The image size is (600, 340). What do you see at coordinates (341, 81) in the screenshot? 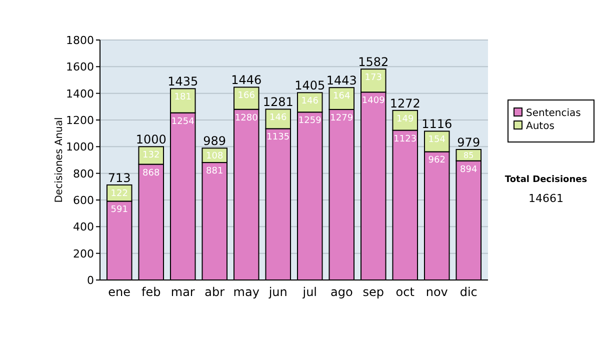
I see `total-label: 1443` at bounding box center [341, 81].